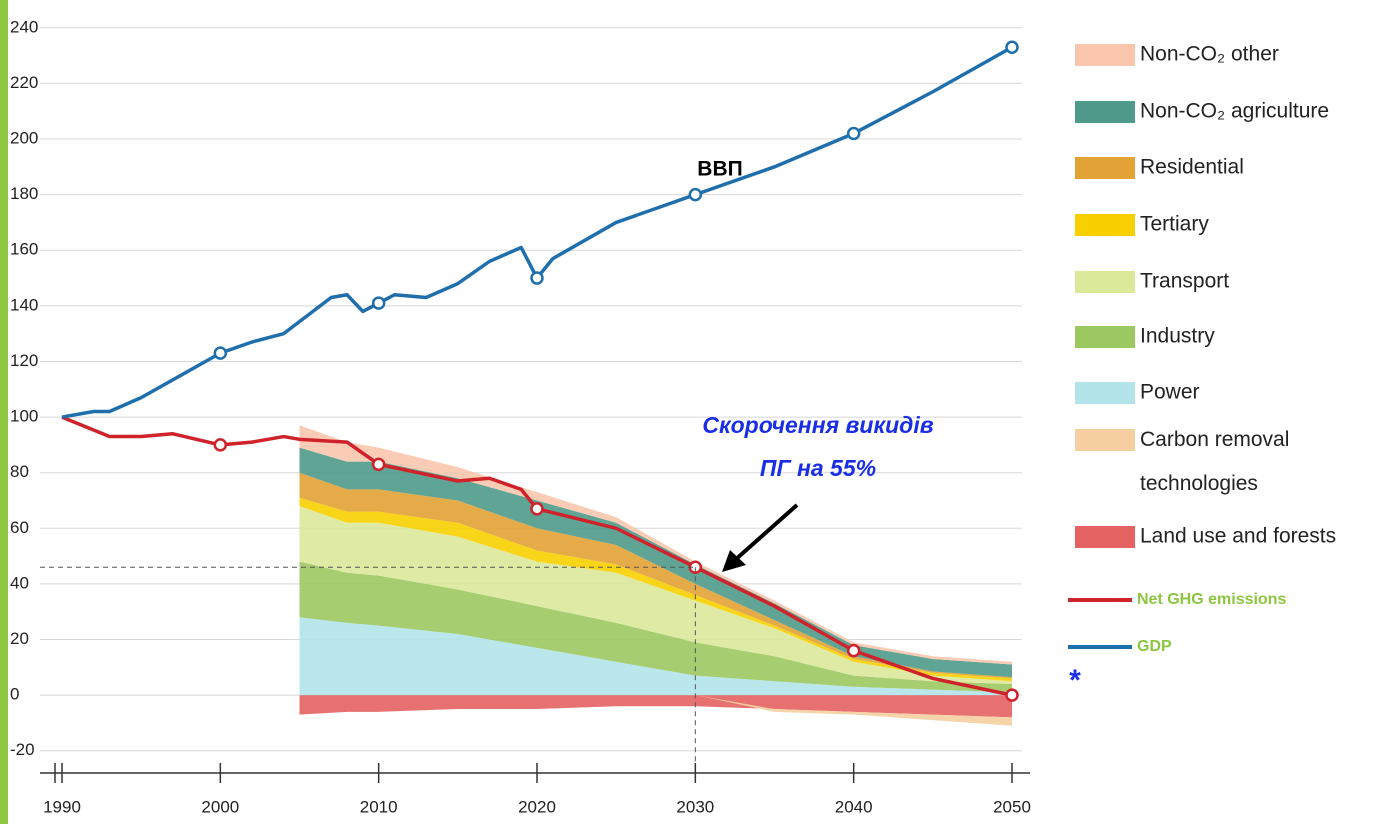 Image resolution: width=1375 pixels, height=824 pixels. Describe the element at coordinates (62, 806) in the screenshot. I see `x-tick-label: 1990` at that location.